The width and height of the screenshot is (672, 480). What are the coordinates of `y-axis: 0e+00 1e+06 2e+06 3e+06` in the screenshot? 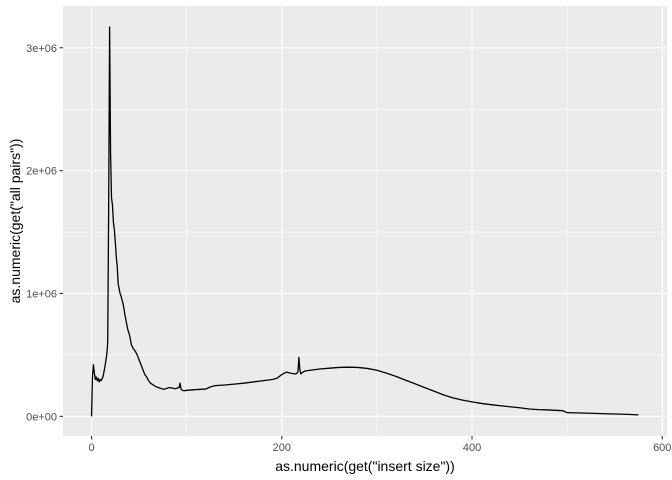 It's located at (44, 233).